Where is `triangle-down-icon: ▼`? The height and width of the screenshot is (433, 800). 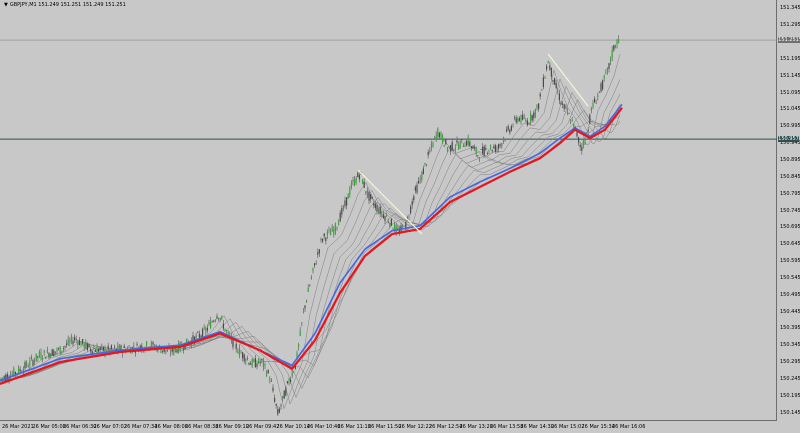
triangle-down-icon: ▼ is located at coordinates (6, 5).